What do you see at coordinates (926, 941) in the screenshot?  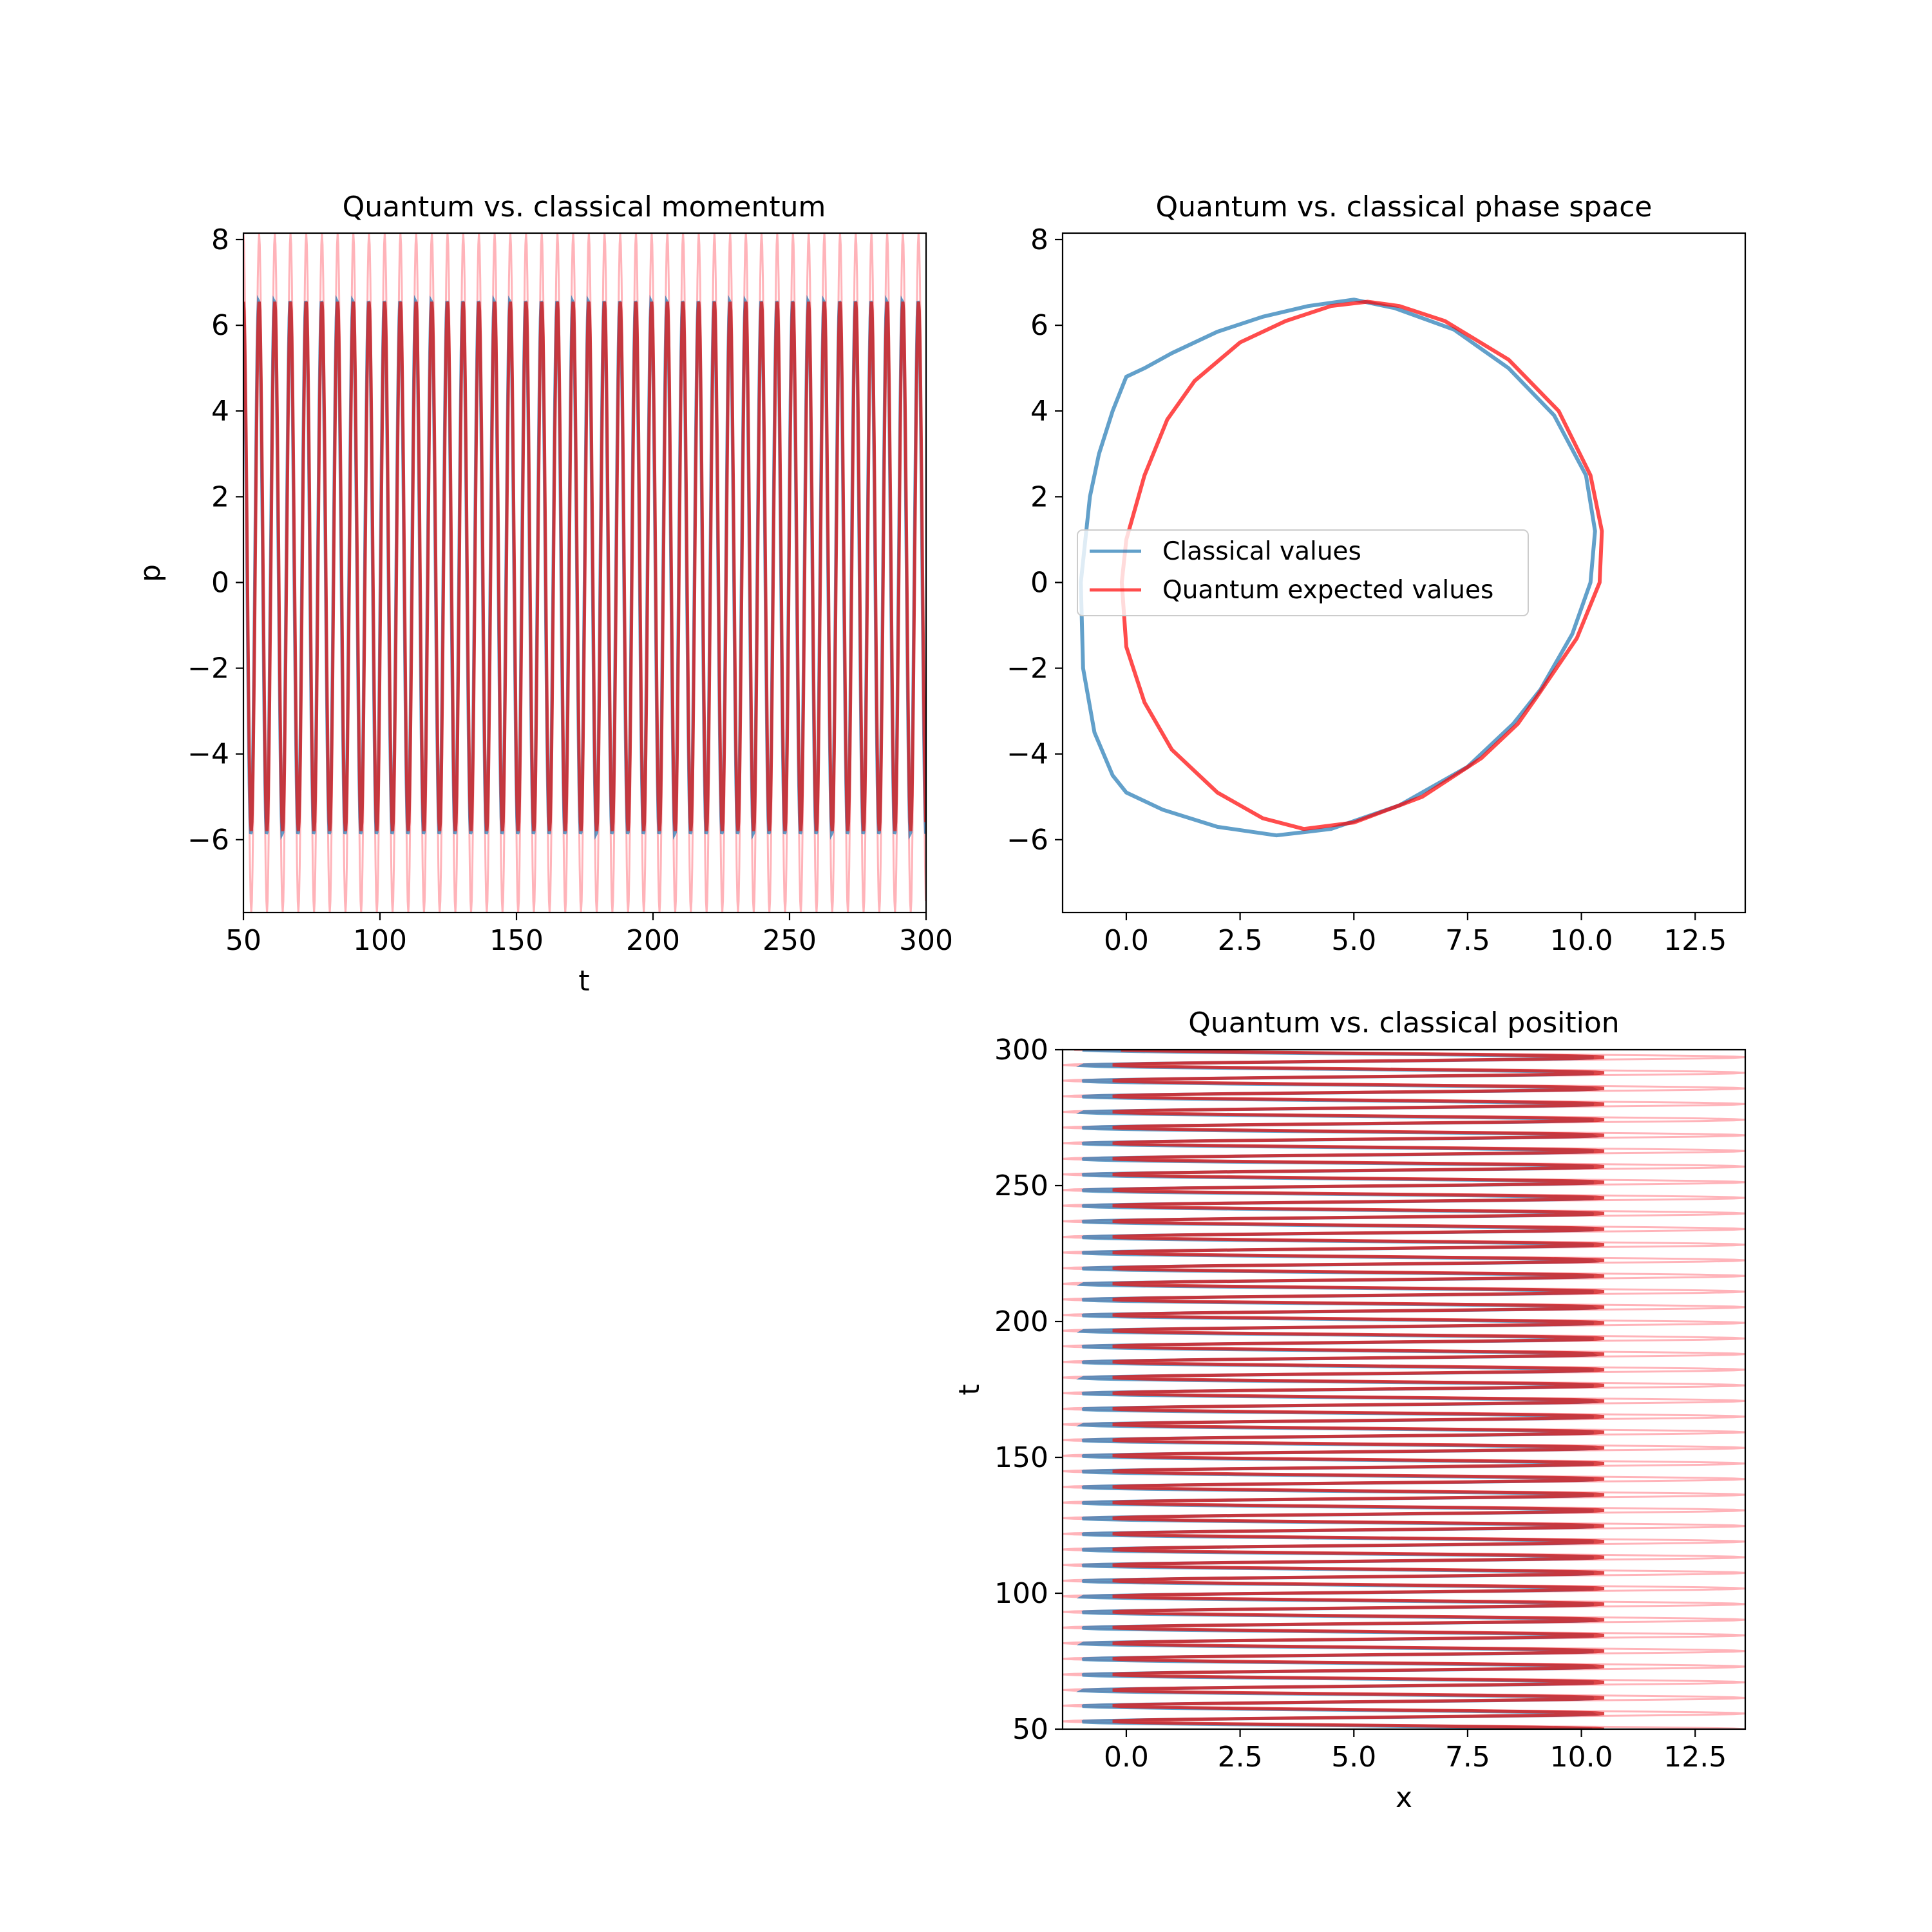 I see `x-tick-label: 300` at bounding box center [926, 941].